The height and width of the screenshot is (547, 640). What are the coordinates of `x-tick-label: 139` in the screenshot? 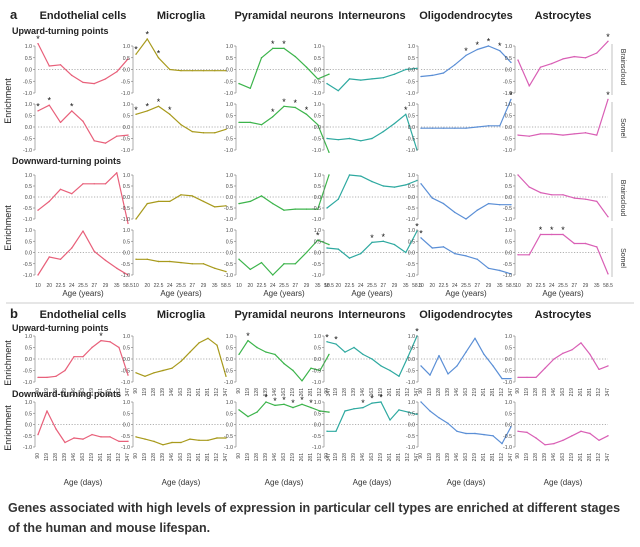 It's located at (163, 392).